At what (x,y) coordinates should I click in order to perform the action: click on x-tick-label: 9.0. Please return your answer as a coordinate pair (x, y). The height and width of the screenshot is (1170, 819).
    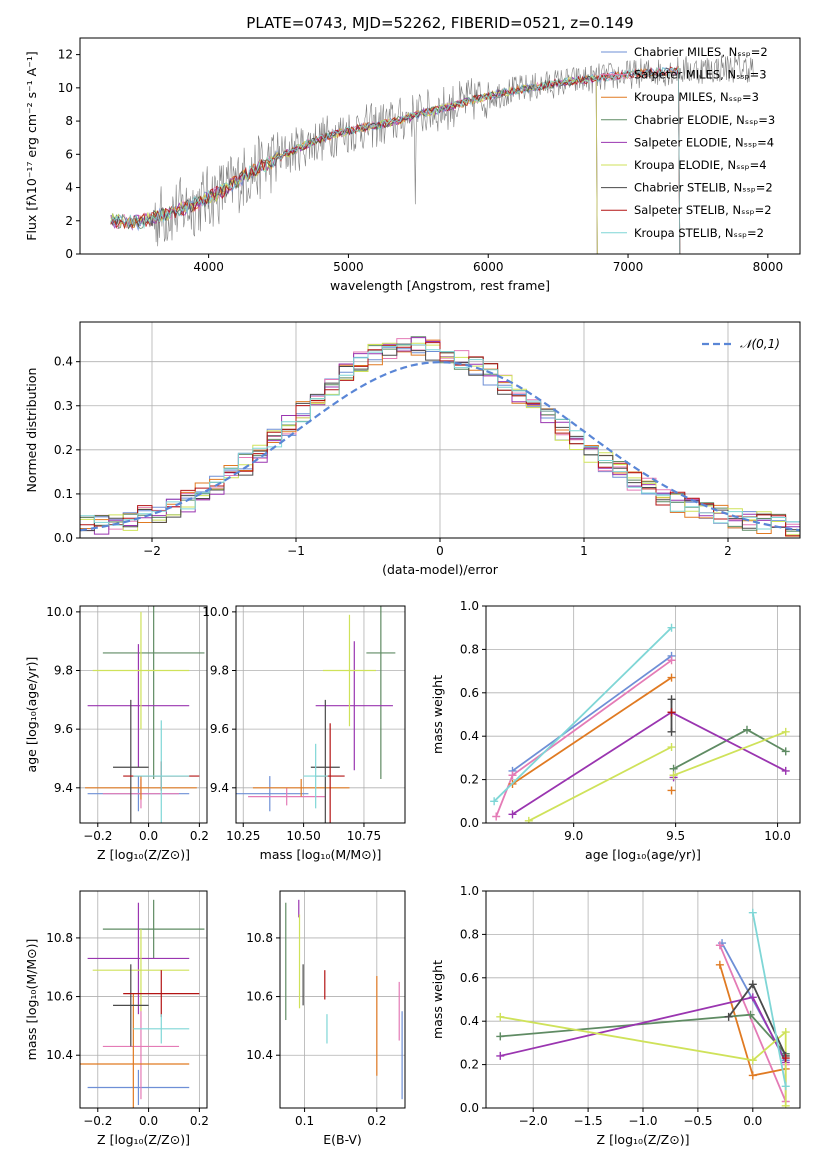
    Looking at the image, I should click on (573, 836).